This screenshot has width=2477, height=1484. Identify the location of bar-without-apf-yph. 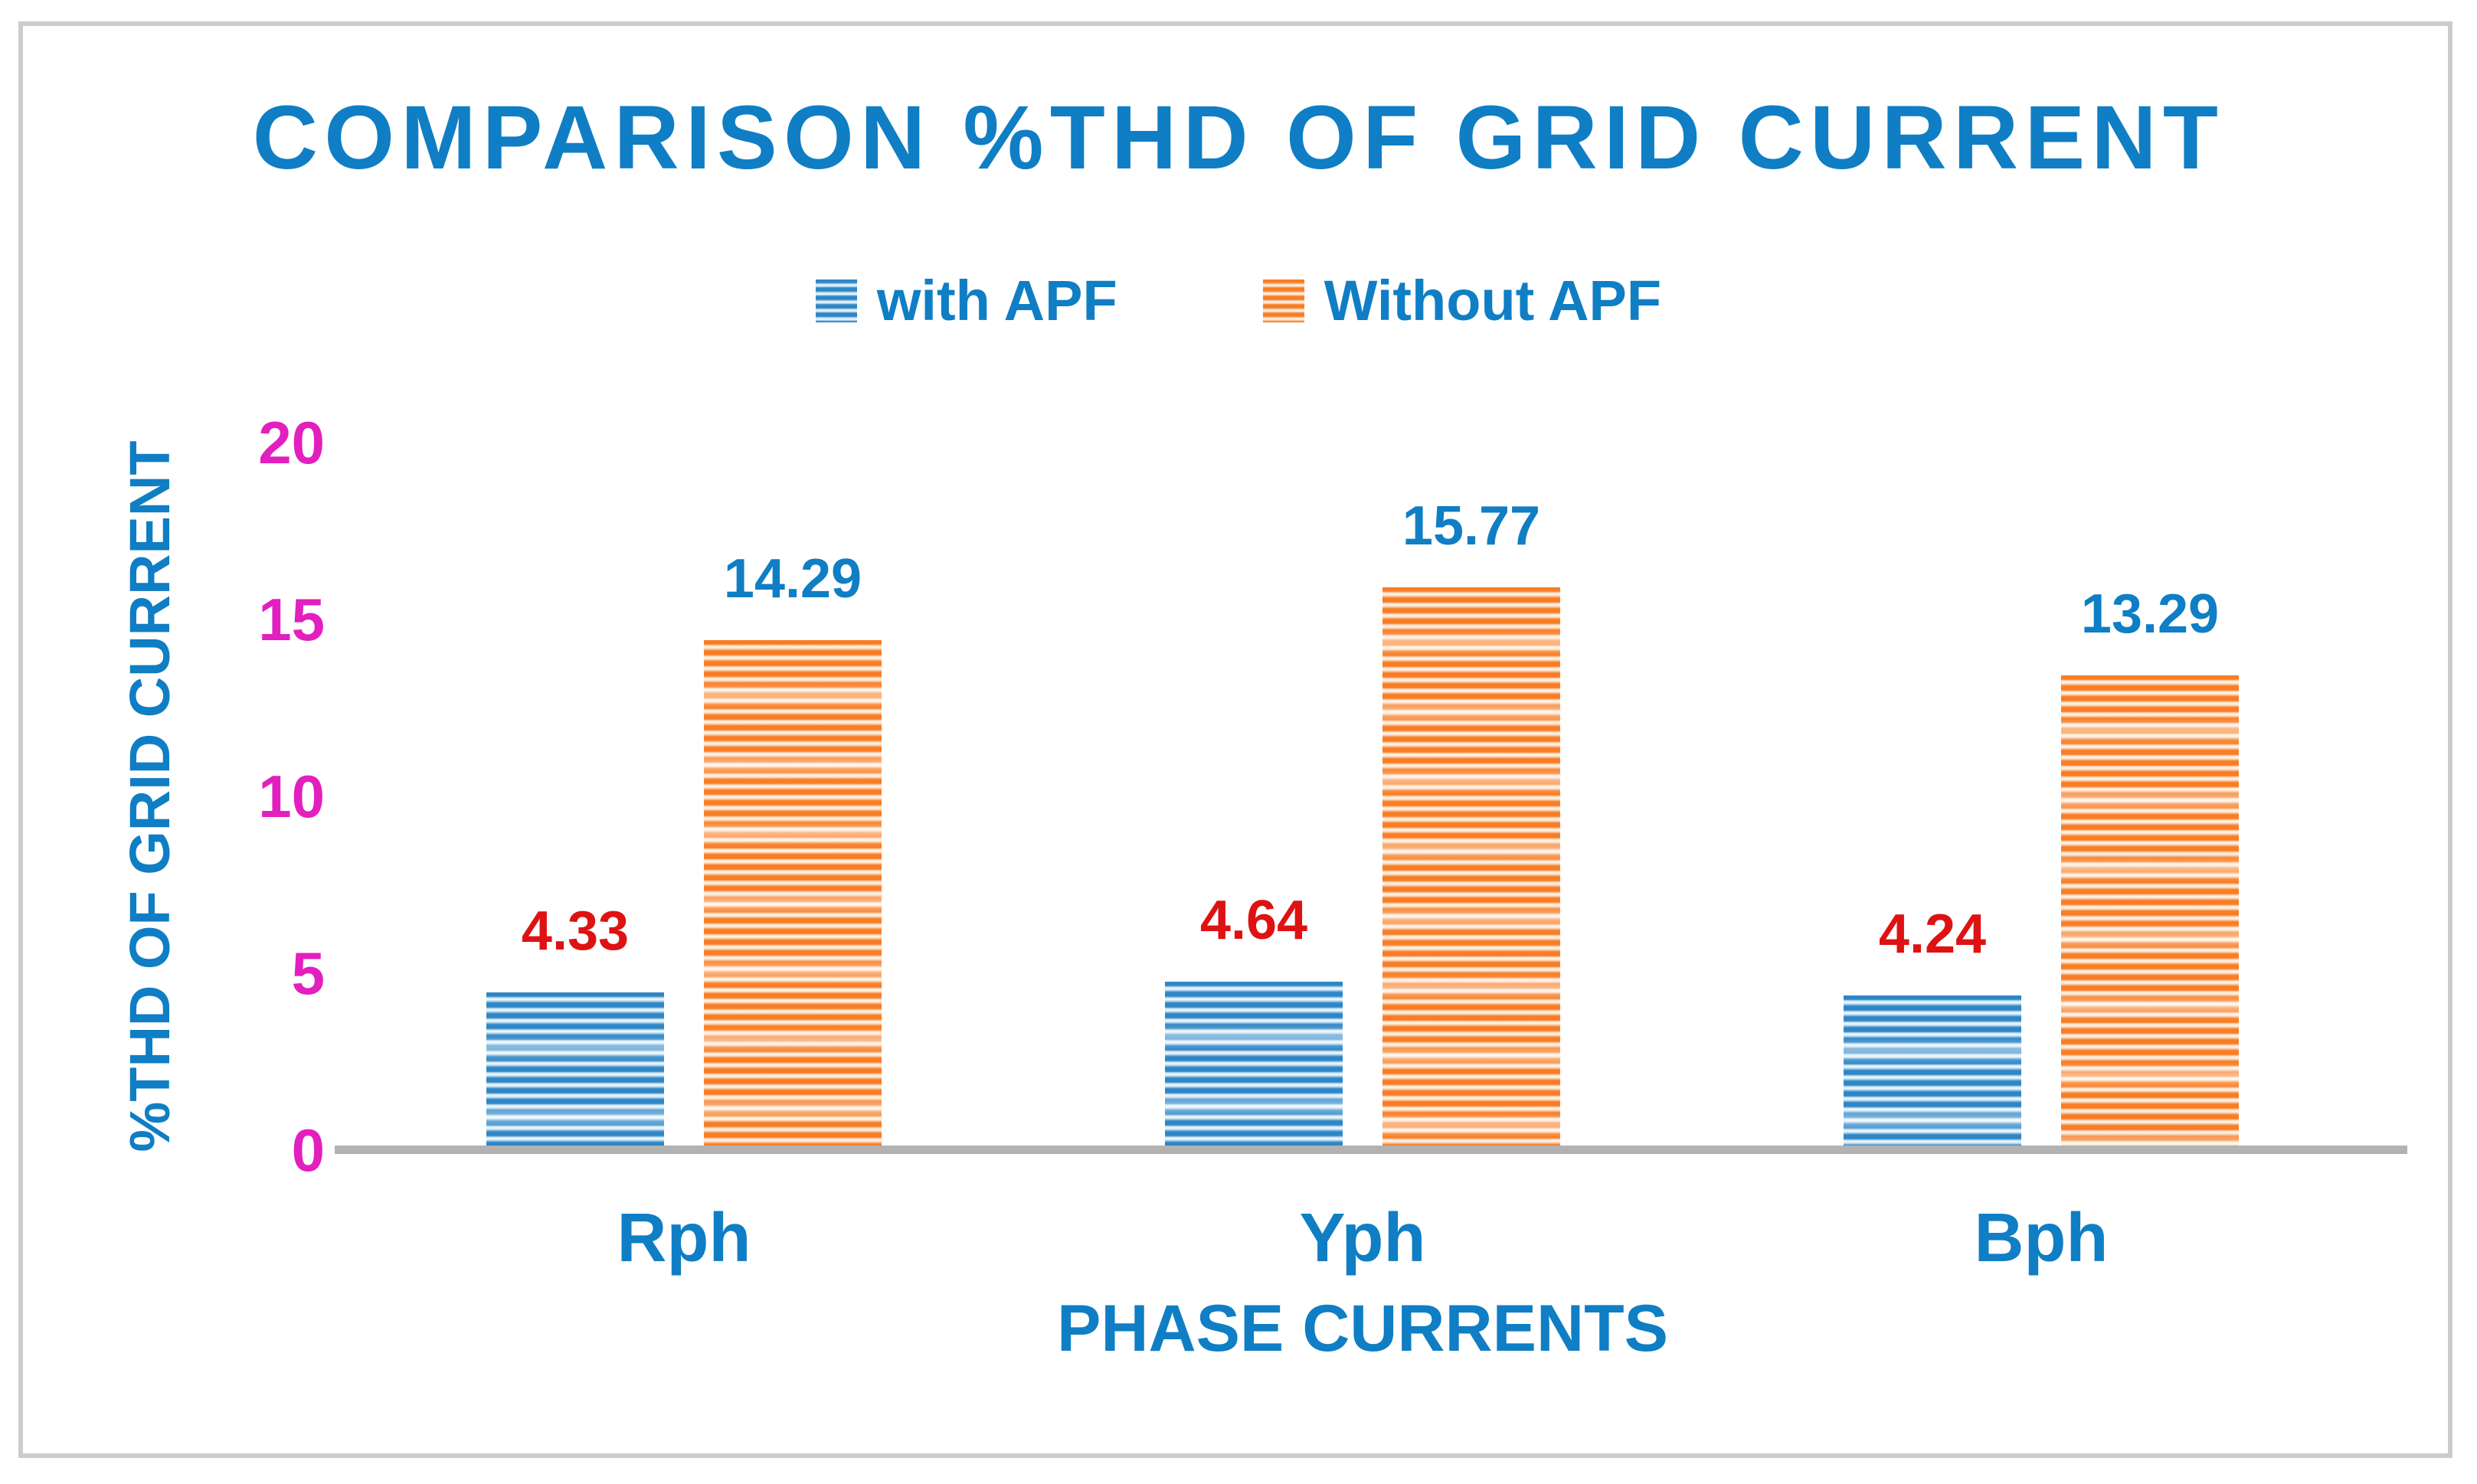
(1471, 866).